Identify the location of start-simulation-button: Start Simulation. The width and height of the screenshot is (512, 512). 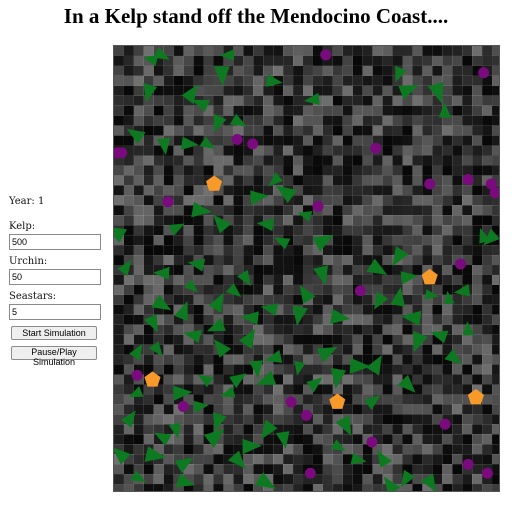
(54, 333).